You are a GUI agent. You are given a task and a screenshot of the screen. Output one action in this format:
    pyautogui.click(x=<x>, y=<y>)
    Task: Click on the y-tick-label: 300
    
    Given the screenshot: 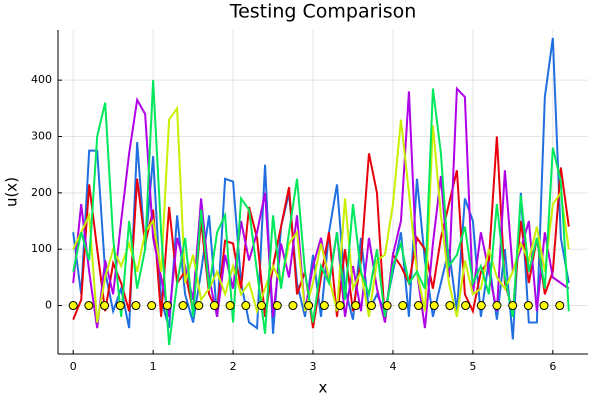 What is the action you would take?
    pyautogui.click(x=41, y=135)
    